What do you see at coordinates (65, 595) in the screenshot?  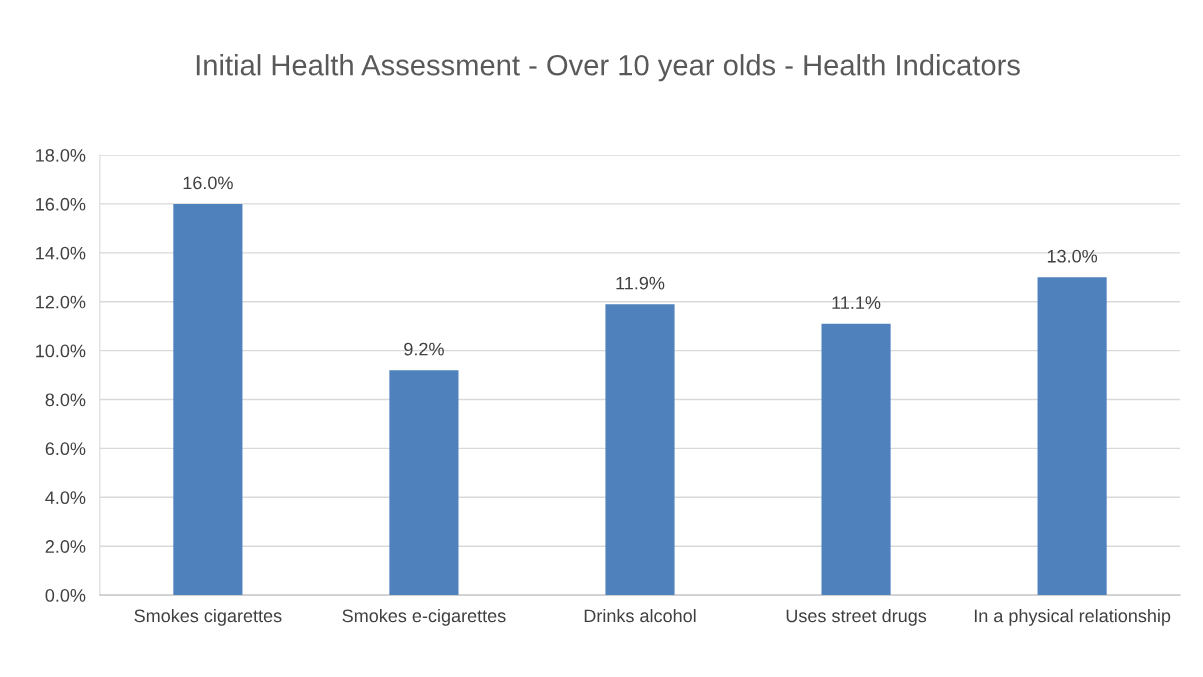 I see `y-tick-label: 0.0%` at bounding box center [65, 595].